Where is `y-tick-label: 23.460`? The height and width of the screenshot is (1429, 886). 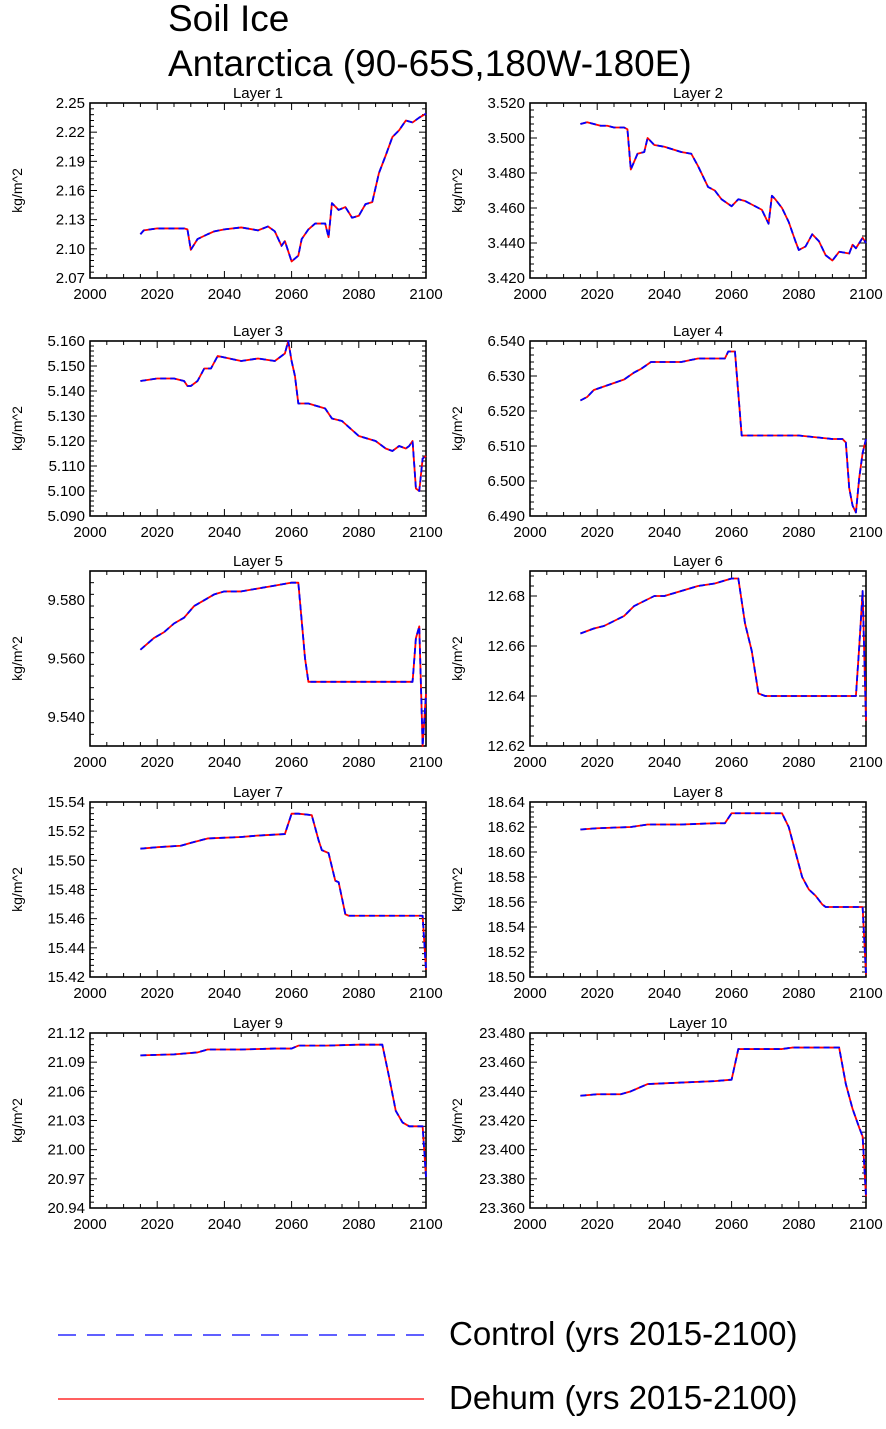
y-tick-label: 23.460 is located at coordinates (502, 1062).